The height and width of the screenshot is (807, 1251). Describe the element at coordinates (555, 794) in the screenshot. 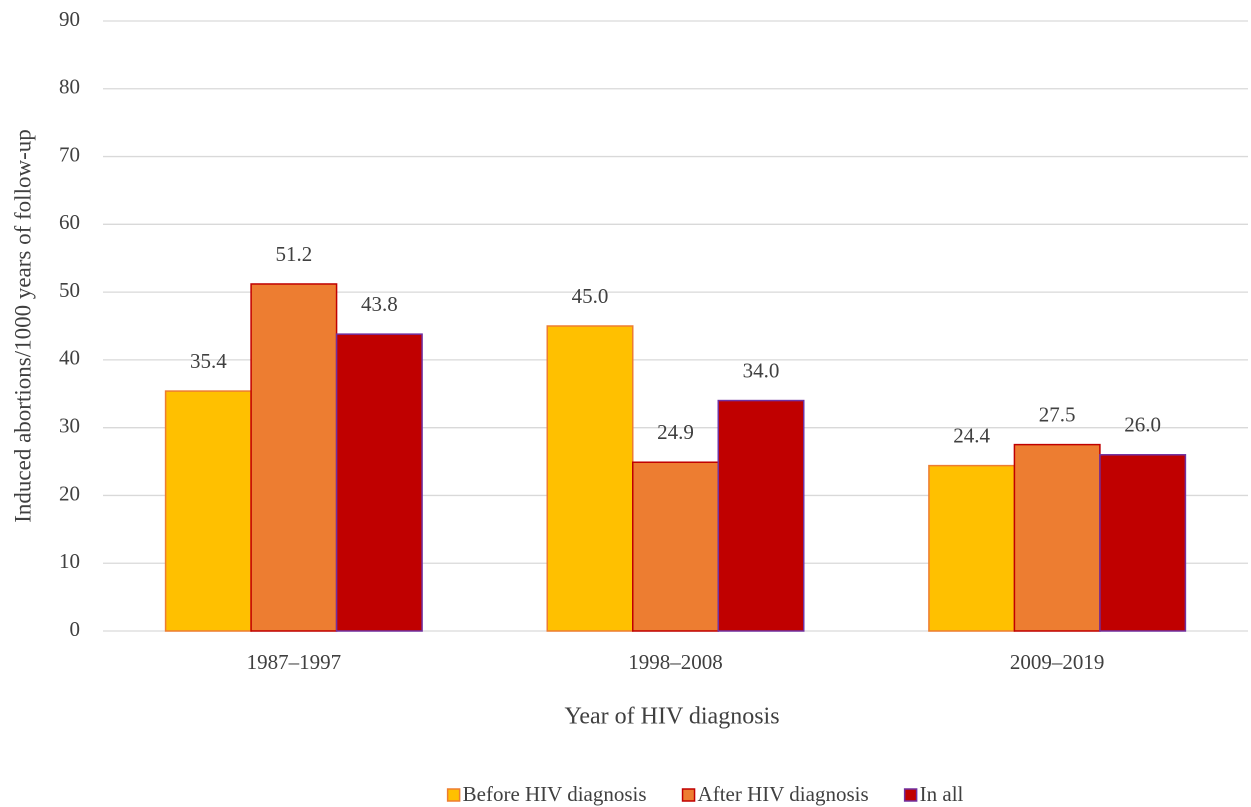

I see `legend-label: Before HIV diagnosis` at that location.